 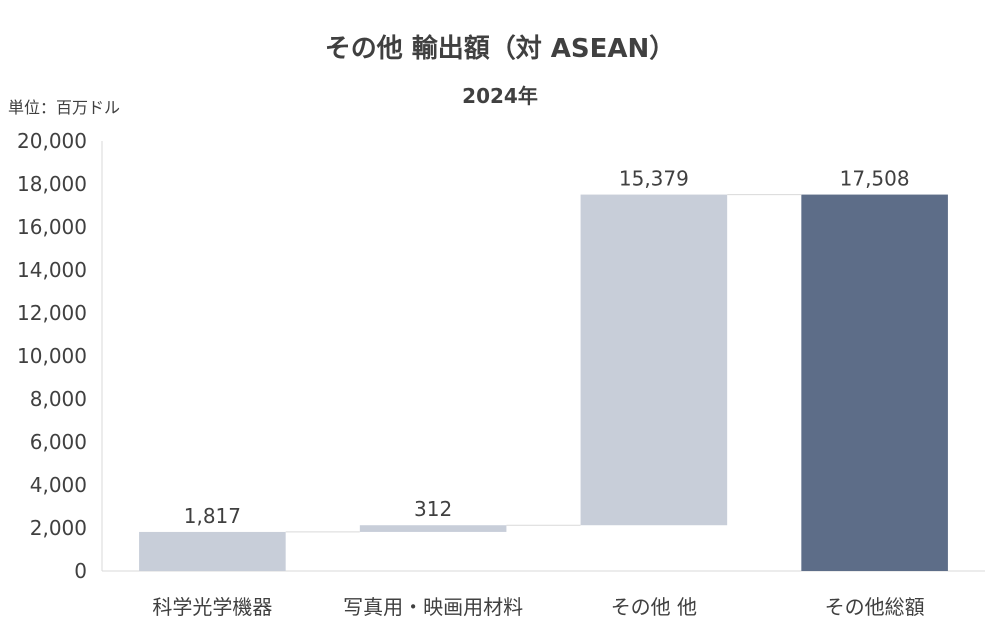 I want to click on category-label: 写真用・映画用材料, so click(x=433, y=607).